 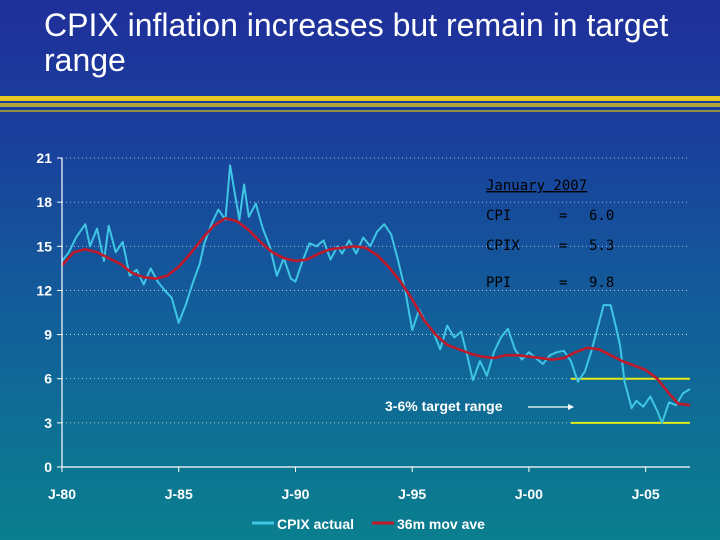 I want to click on legend-label-movave: 36m mov ave, so click(x=441, y=524).